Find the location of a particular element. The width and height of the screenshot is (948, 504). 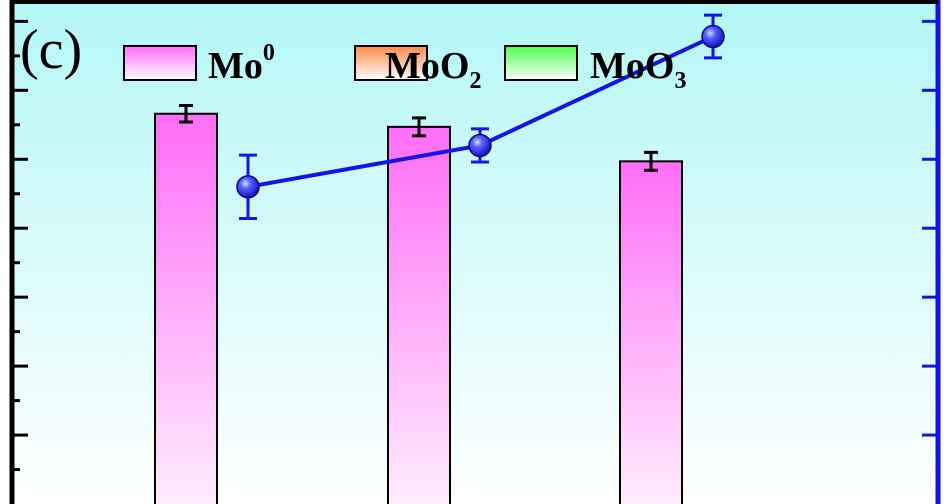

right-axis-ticks is located at coordinates (930, 228).